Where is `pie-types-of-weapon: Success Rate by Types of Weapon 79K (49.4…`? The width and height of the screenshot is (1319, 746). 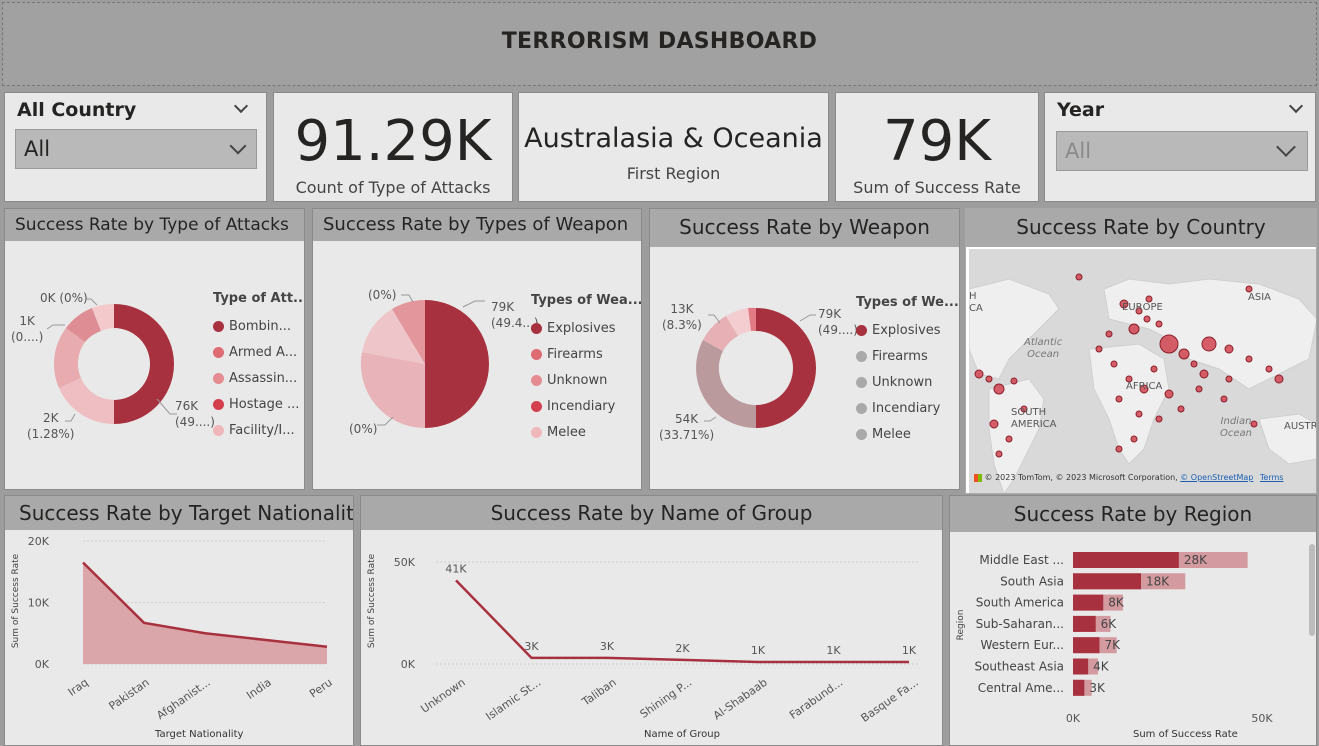 pie-types-of-weapon: Success Rate by Types of Weapon 79K (49.4… is located at coordinates (477, 349).